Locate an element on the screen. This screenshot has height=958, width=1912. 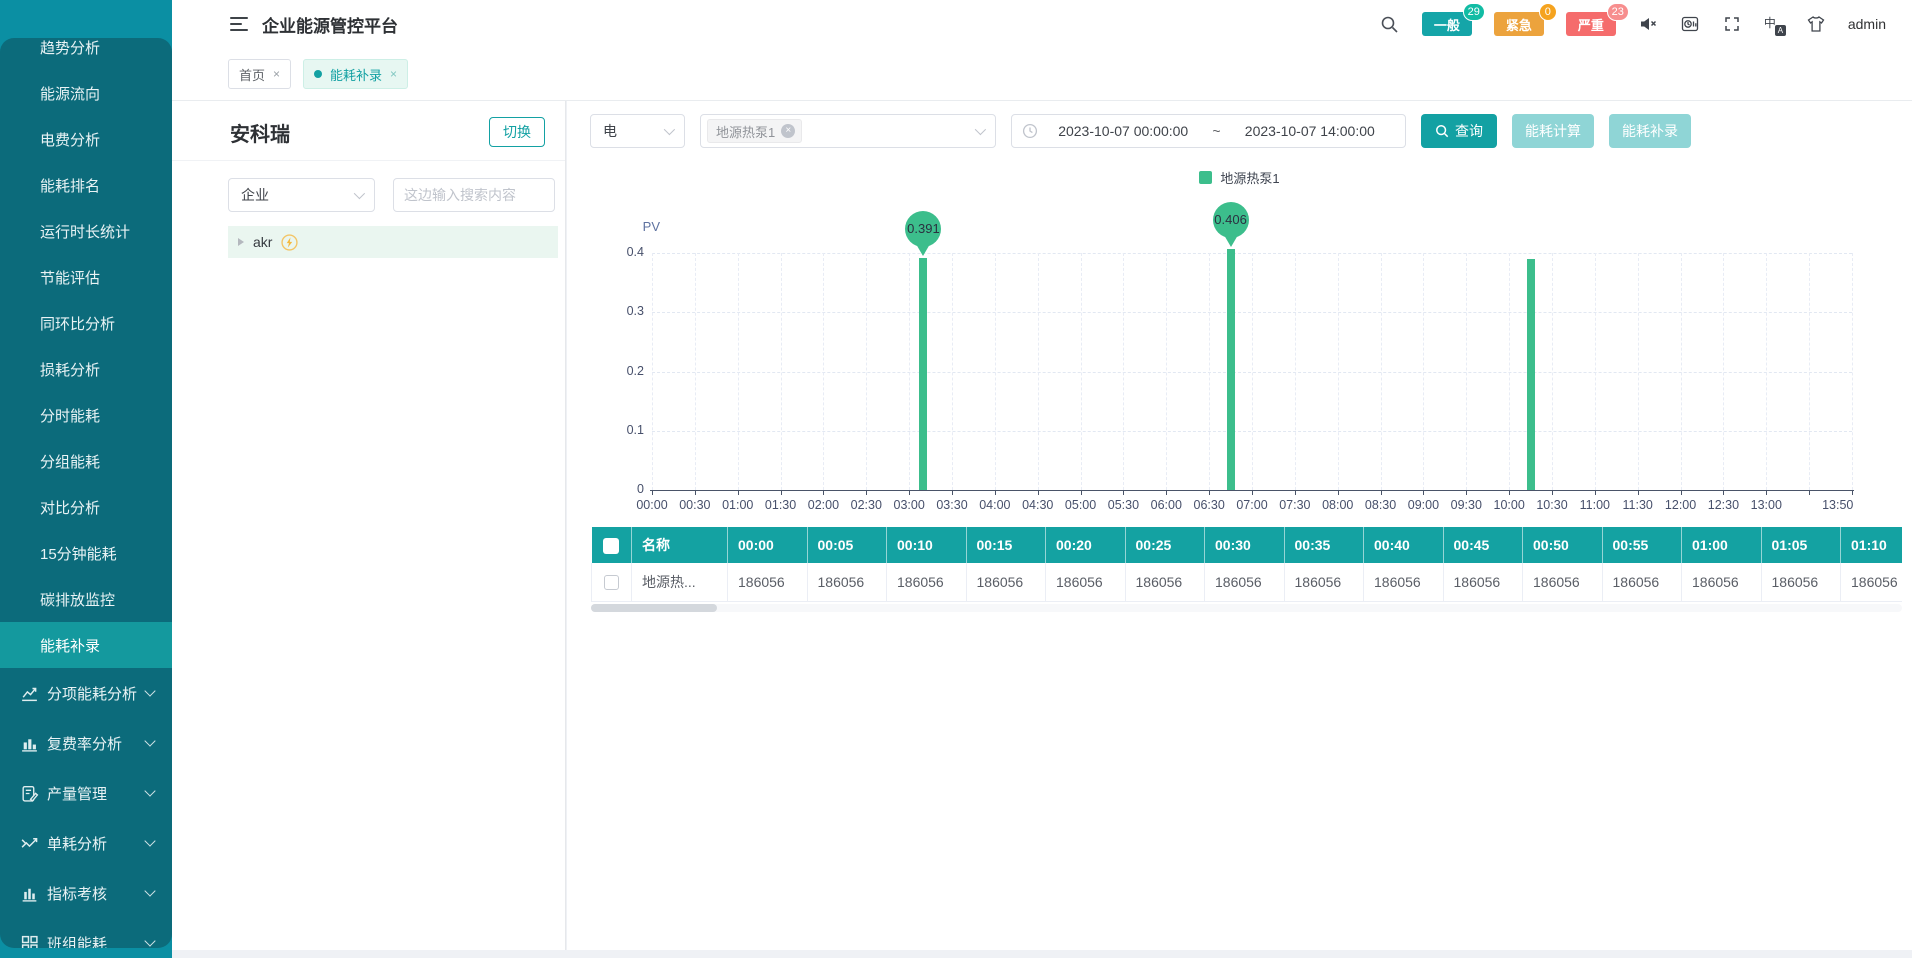
x-axis-label: 08:00 is located at coordinates (1338, 505).